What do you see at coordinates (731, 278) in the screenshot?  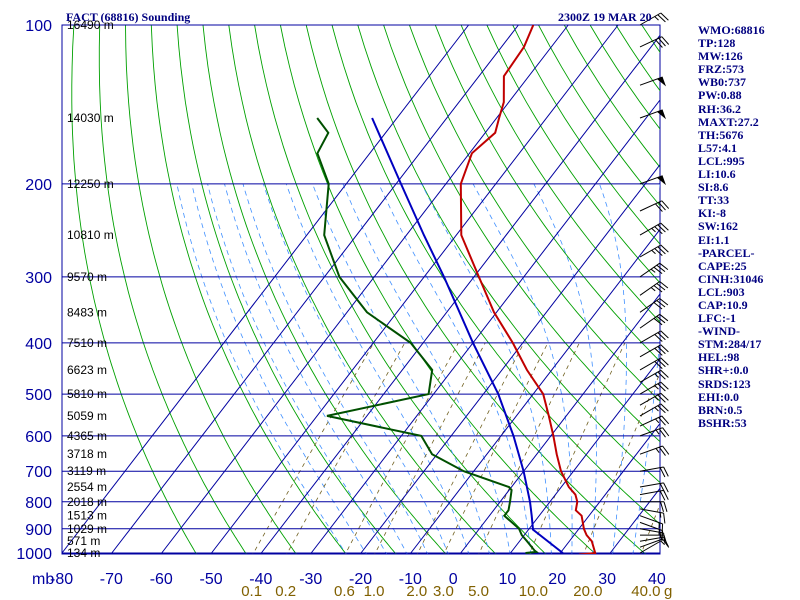 I see `sounding-index: CINH:31046` at bounding box center [731, 278].